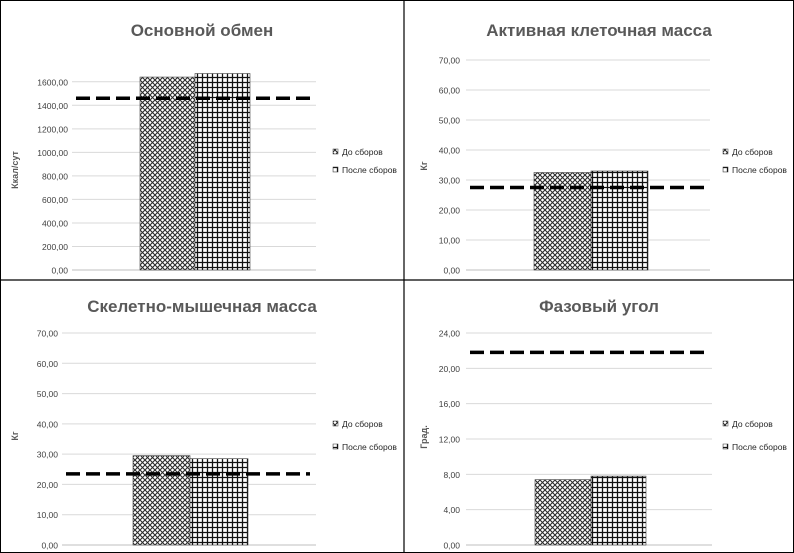 The width and height of the screenshot is (794, 553). Describe the element at coordinates (52, 129) in the screenshot. I see `y-tick-label: 1200,00` at that location.